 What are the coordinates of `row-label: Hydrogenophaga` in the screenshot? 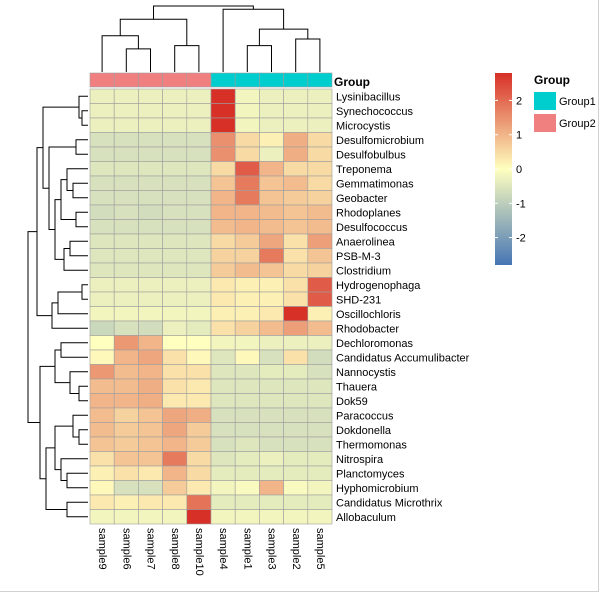 It's located at (378, 286).